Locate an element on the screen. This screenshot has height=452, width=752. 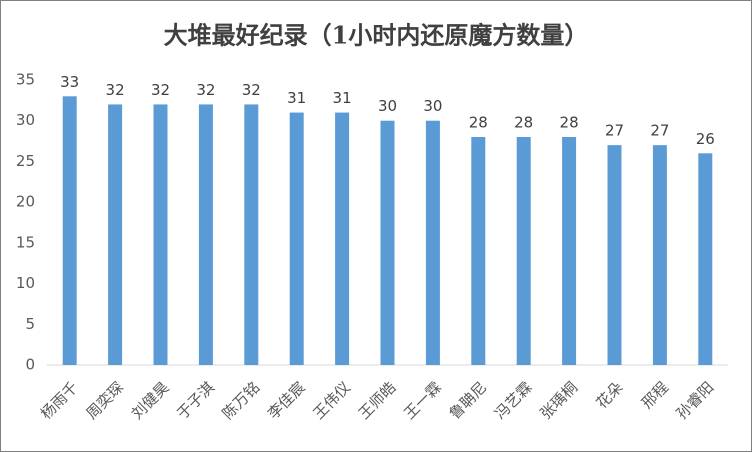
y-tick-label: 10 is located at coordinates (25, 283).